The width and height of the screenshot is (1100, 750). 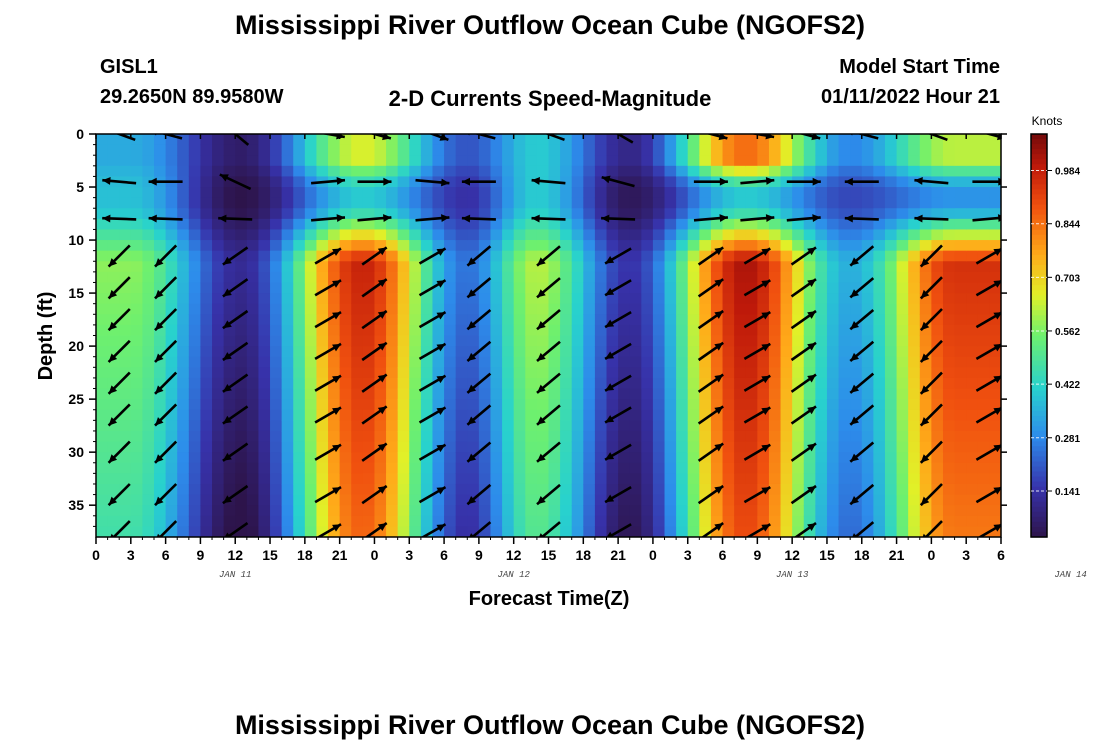 What do you see at coordinates (827, 555) in the screenshot?
I see `x-tick-label: 15` at bounding box center [827, 555].